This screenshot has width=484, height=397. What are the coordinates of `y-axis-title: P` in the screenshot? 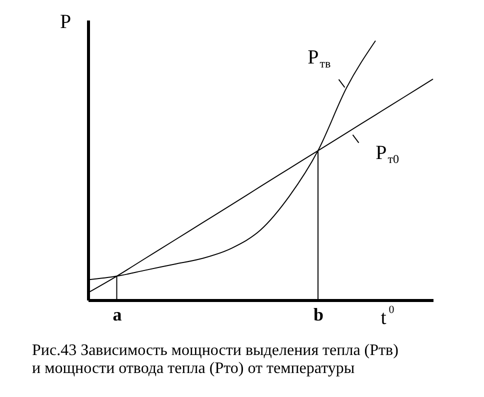 It's located at (66, 22).